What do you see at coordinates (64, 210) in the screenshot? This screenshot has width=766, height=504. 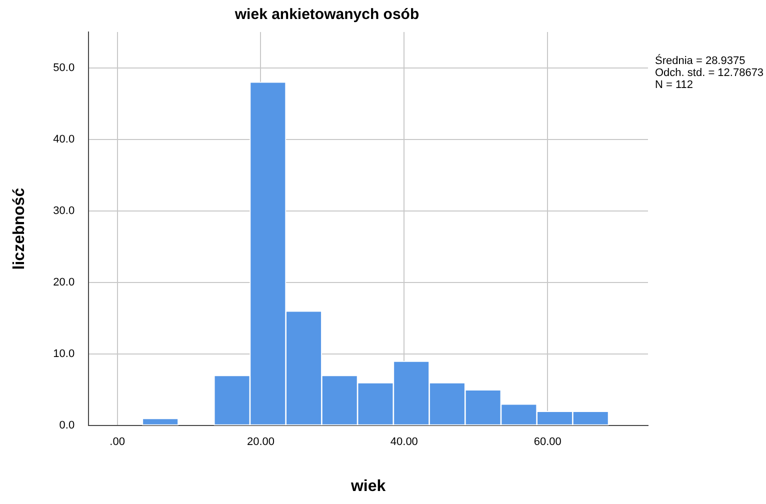 I see `y-tick-label: 30.0` at bounding box center [64, 210].